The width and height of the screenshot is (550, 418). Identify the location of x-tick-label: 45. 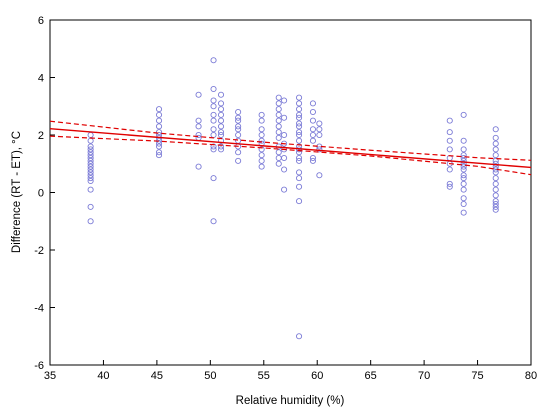
(157, 376).